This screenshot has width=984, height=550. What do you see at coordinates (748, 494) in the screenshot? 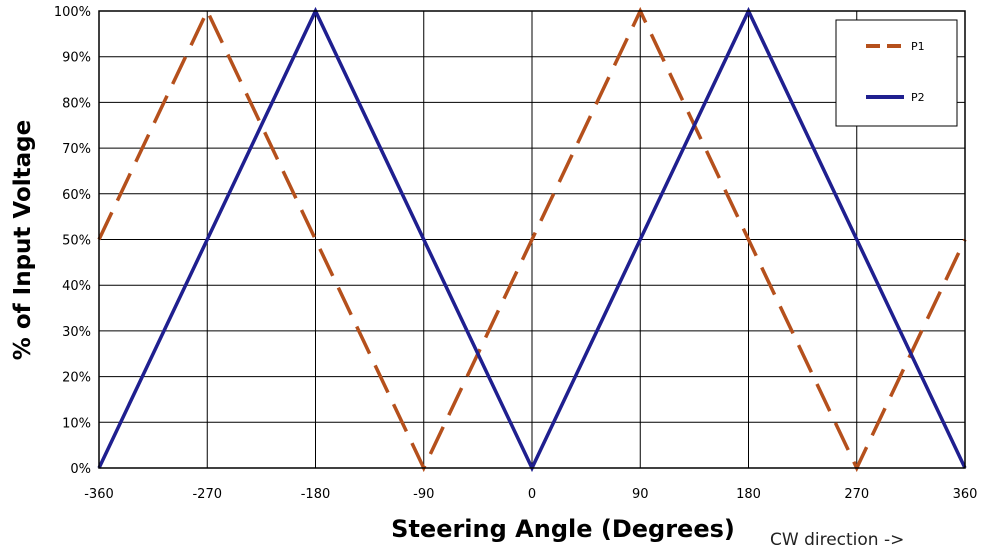
I see `x-tick-label: 180` at bounding box center [748, 494].